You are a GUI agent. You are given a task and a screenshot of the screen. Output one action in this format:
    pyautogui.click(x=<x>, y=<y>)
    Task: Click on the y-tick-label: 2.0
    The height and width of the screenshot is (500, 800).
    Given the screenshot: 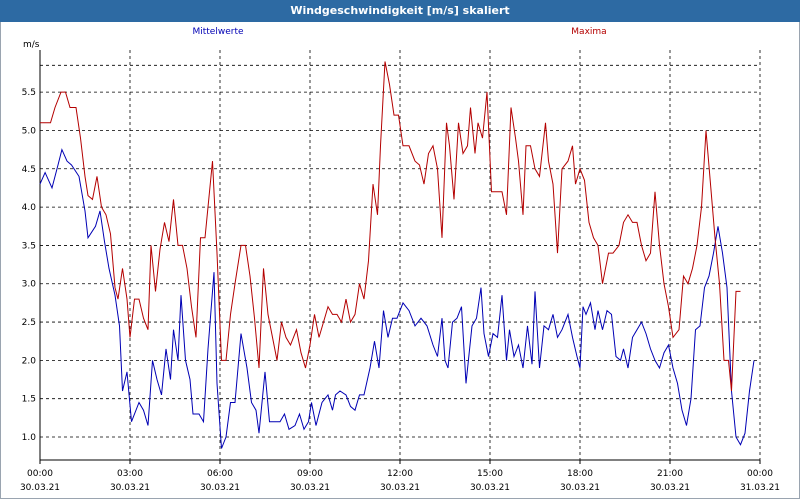 What is the action you would take?
    pyautogui.click(x=29, y=361)
    